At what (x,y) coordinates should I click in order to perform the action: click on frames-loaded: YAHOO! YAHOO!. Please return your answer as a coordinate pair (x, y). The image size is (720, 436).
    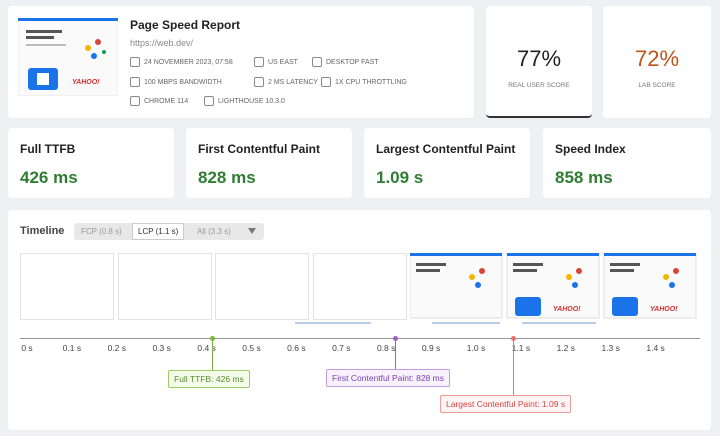
    Looking at the image, I should click on (553, 286).